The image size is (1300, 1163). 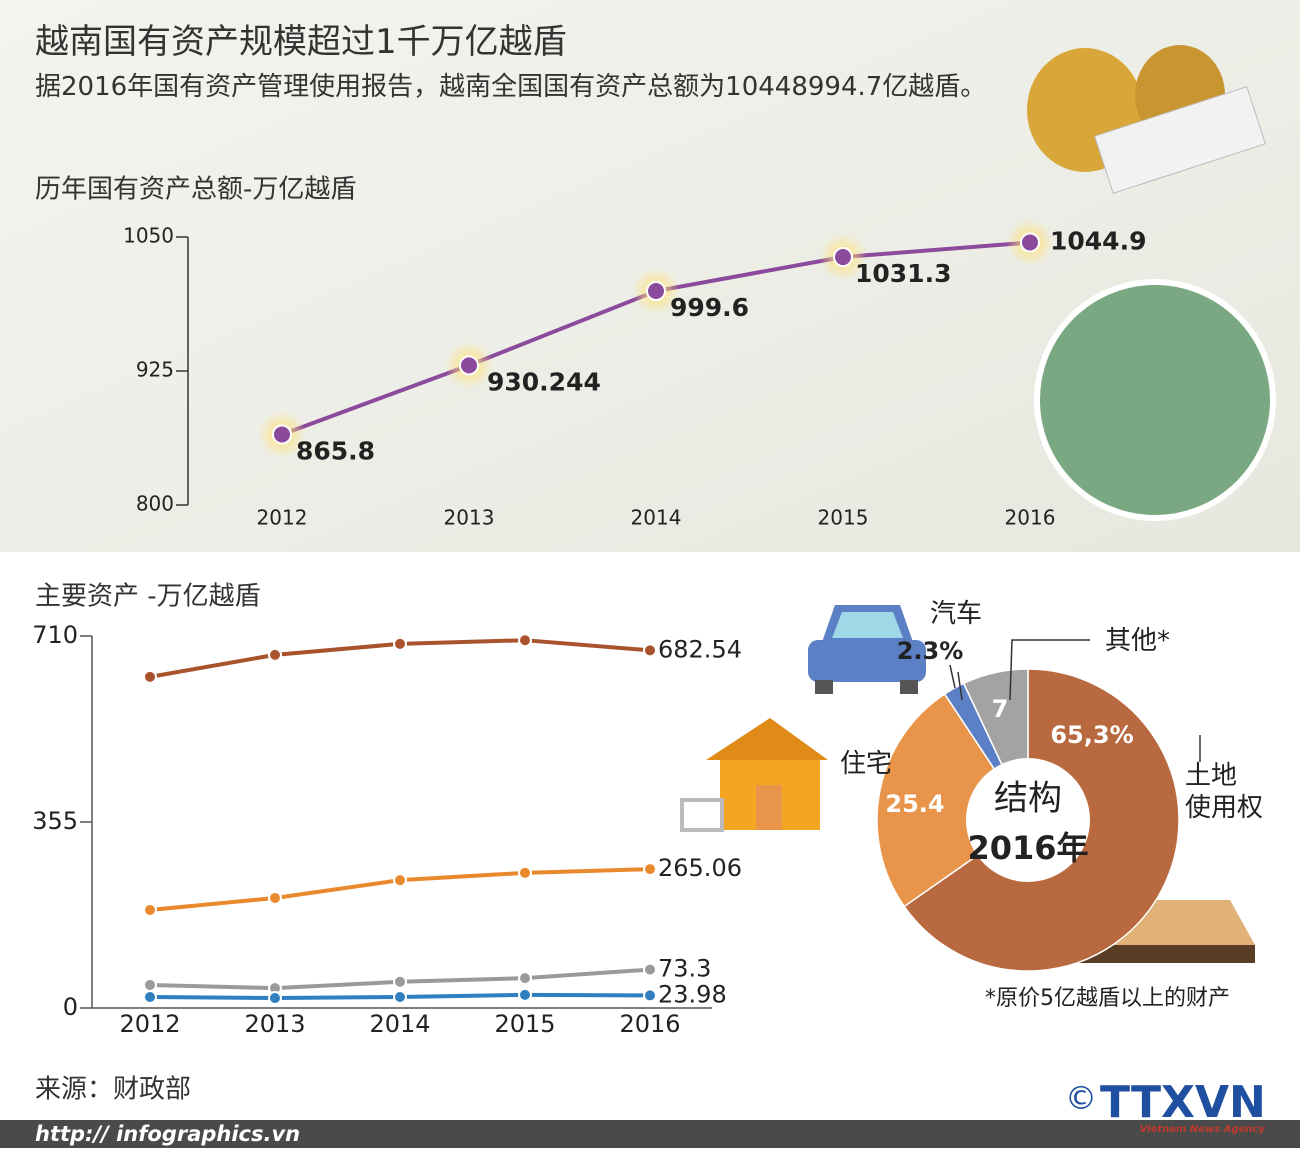 I want to click on money-photo, so click(x=1155, y=400).